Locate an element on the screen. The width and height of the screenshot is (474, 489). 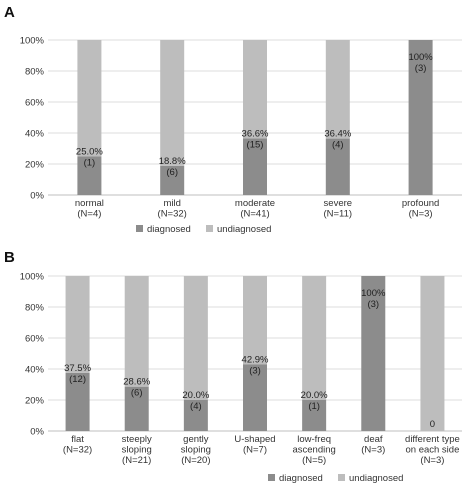
category-label: (N=20) is located at coordinates (195, 460).